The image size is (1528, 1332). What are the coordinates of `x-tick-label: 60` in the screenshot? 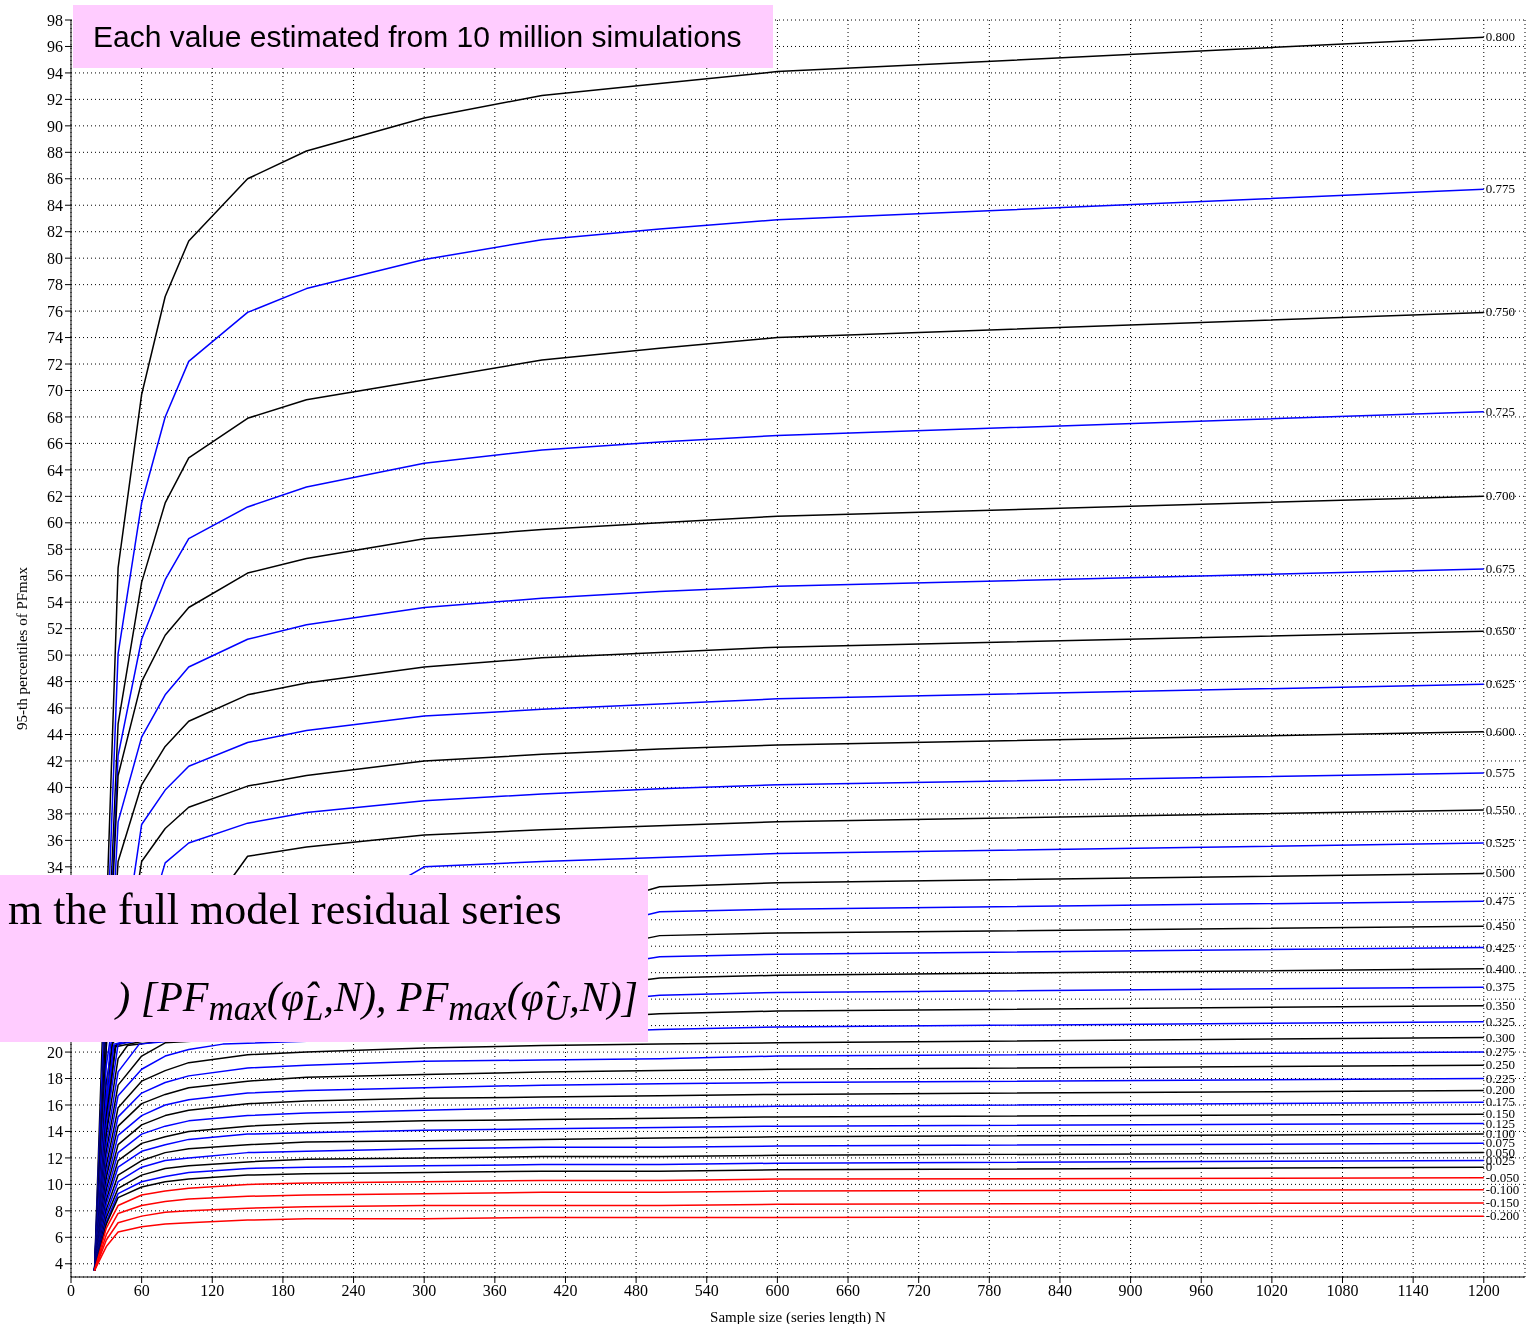 It's located at (141, 1291).